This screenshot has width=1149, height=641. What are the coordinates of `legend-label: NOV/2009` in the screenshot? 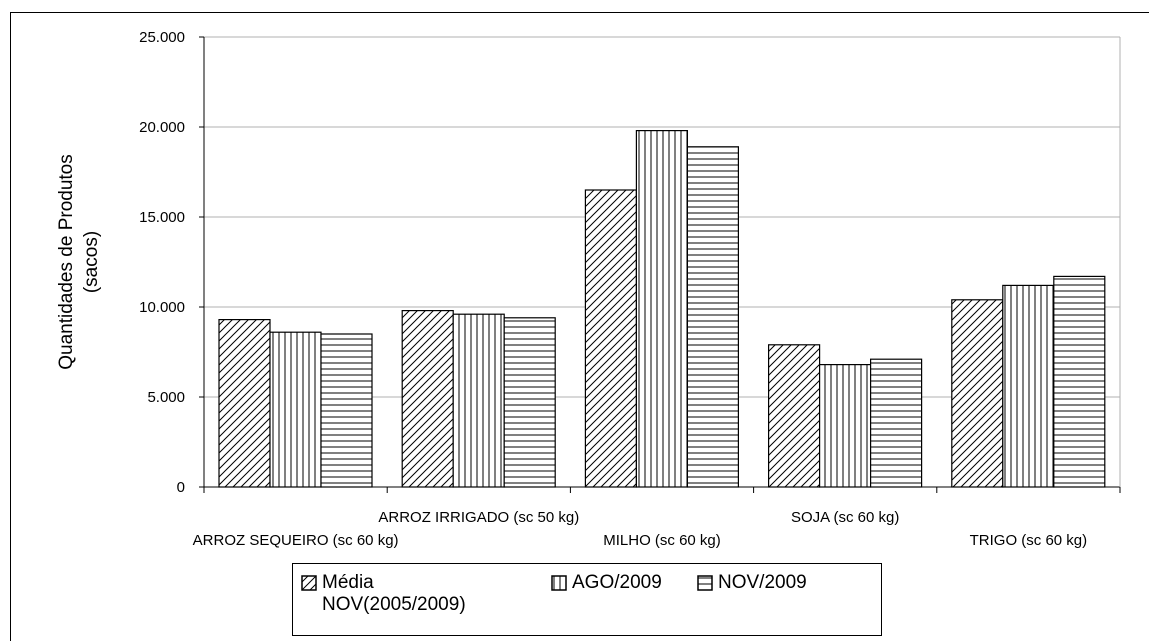 It's located at (762, 582).